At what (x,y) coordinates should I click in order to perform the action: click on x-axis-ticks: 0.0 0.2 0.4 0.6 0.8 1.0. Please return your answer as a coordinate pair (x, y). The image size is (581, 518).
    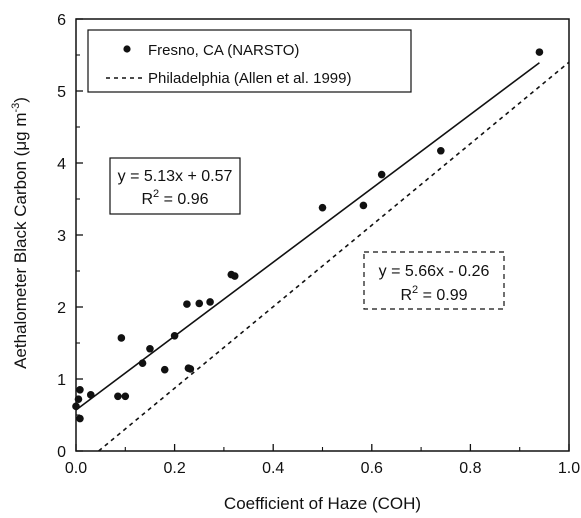
    Looking at the image, I should click on (322, 460).